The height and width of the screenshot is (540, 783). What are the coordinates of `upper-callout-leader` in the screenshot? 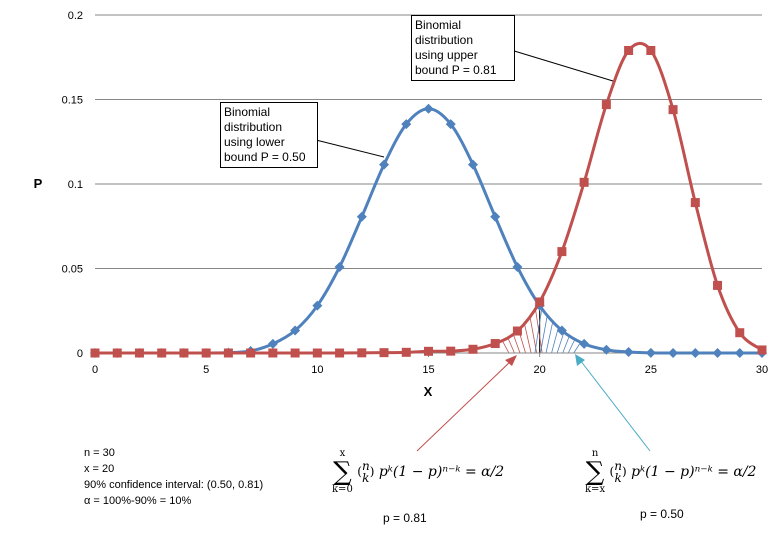 It's located at (562, 65).